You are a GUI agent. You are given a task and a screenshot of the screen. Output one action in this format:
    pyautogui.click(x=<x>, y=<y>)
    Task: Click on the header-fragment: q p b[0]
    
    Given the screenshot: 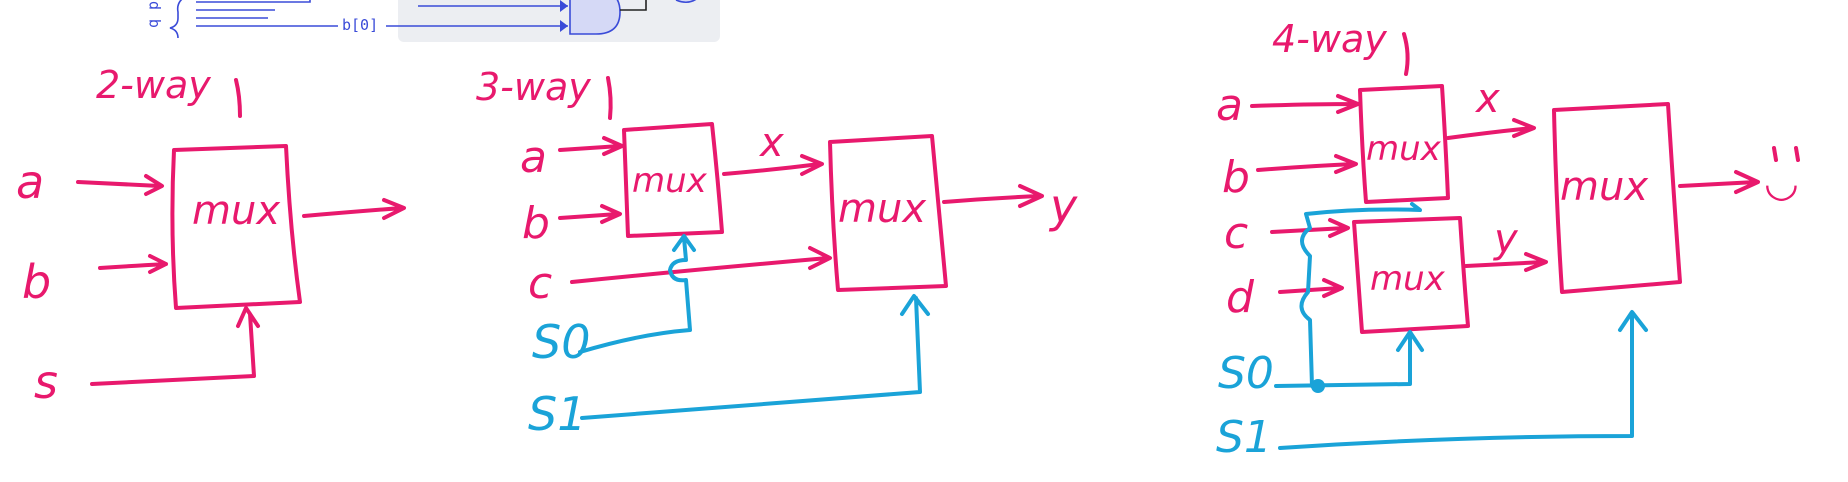 What is the action you would take?
    pyautogui.click(x=432, y=21)
    